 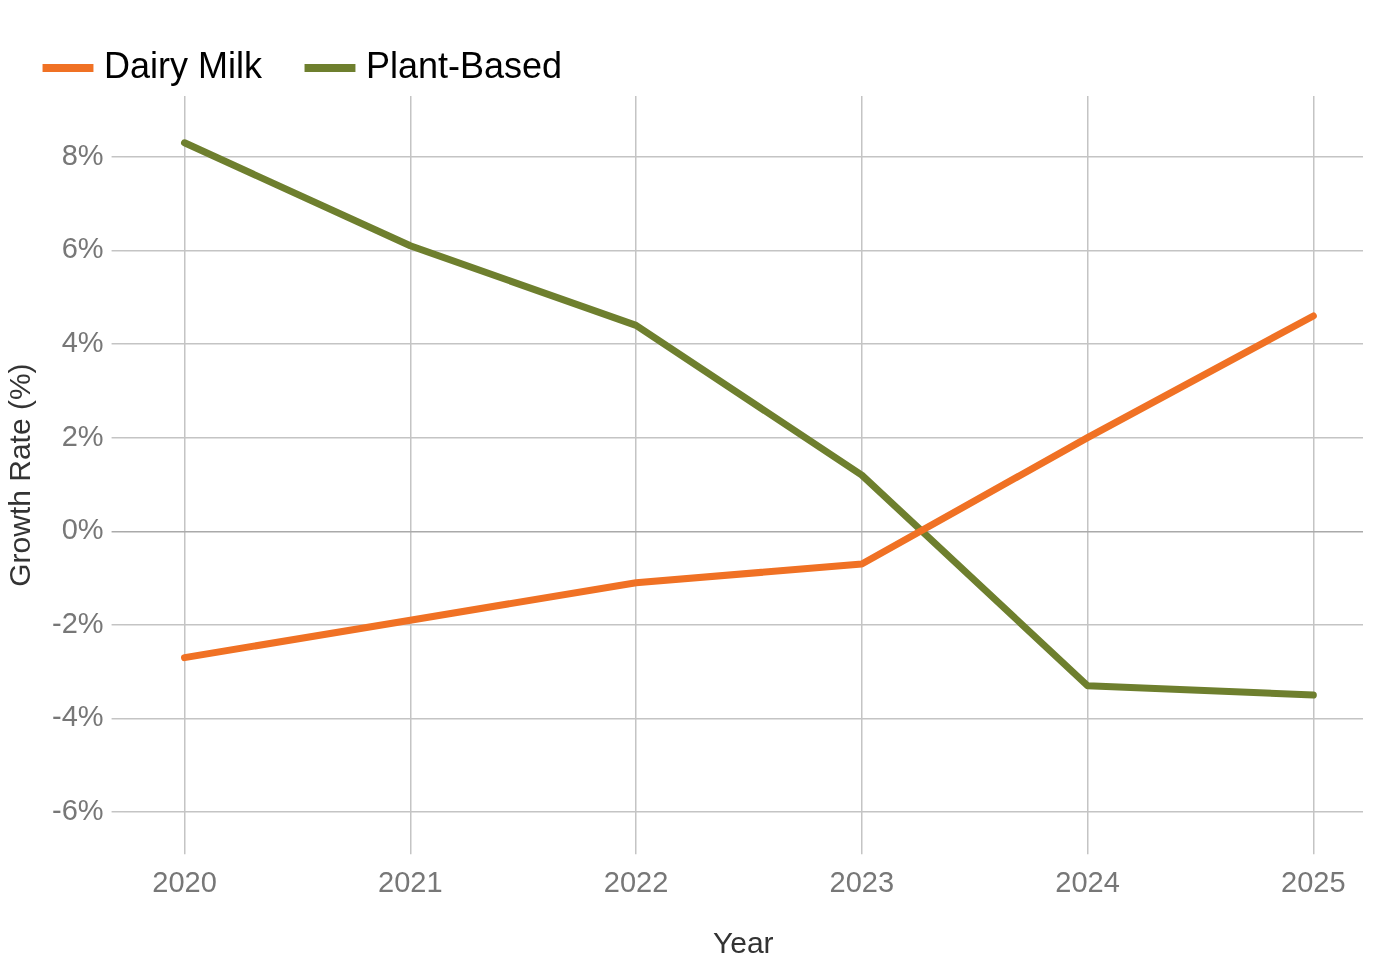 What do you see at coordinates (82, 154) in the screenshot?
I see `y-tick-label: 8%` at bounding box center [82, 154].